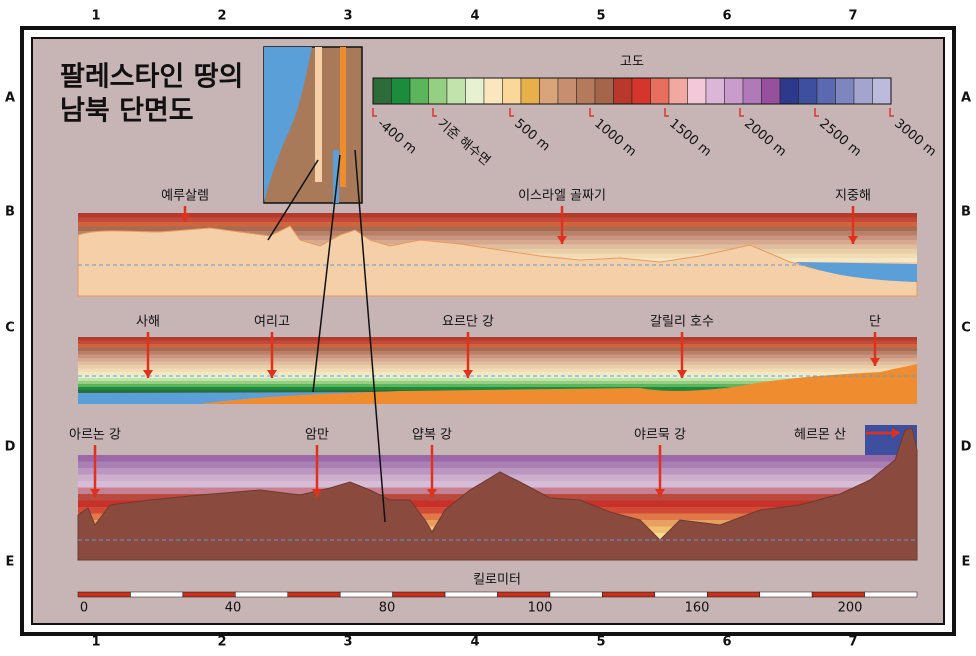 This screenshot has height=656, width=976. What do you see at coordinates (233, 608) in the screenshot?
I see `scale-label: 40` at bounding box center [233, 608].